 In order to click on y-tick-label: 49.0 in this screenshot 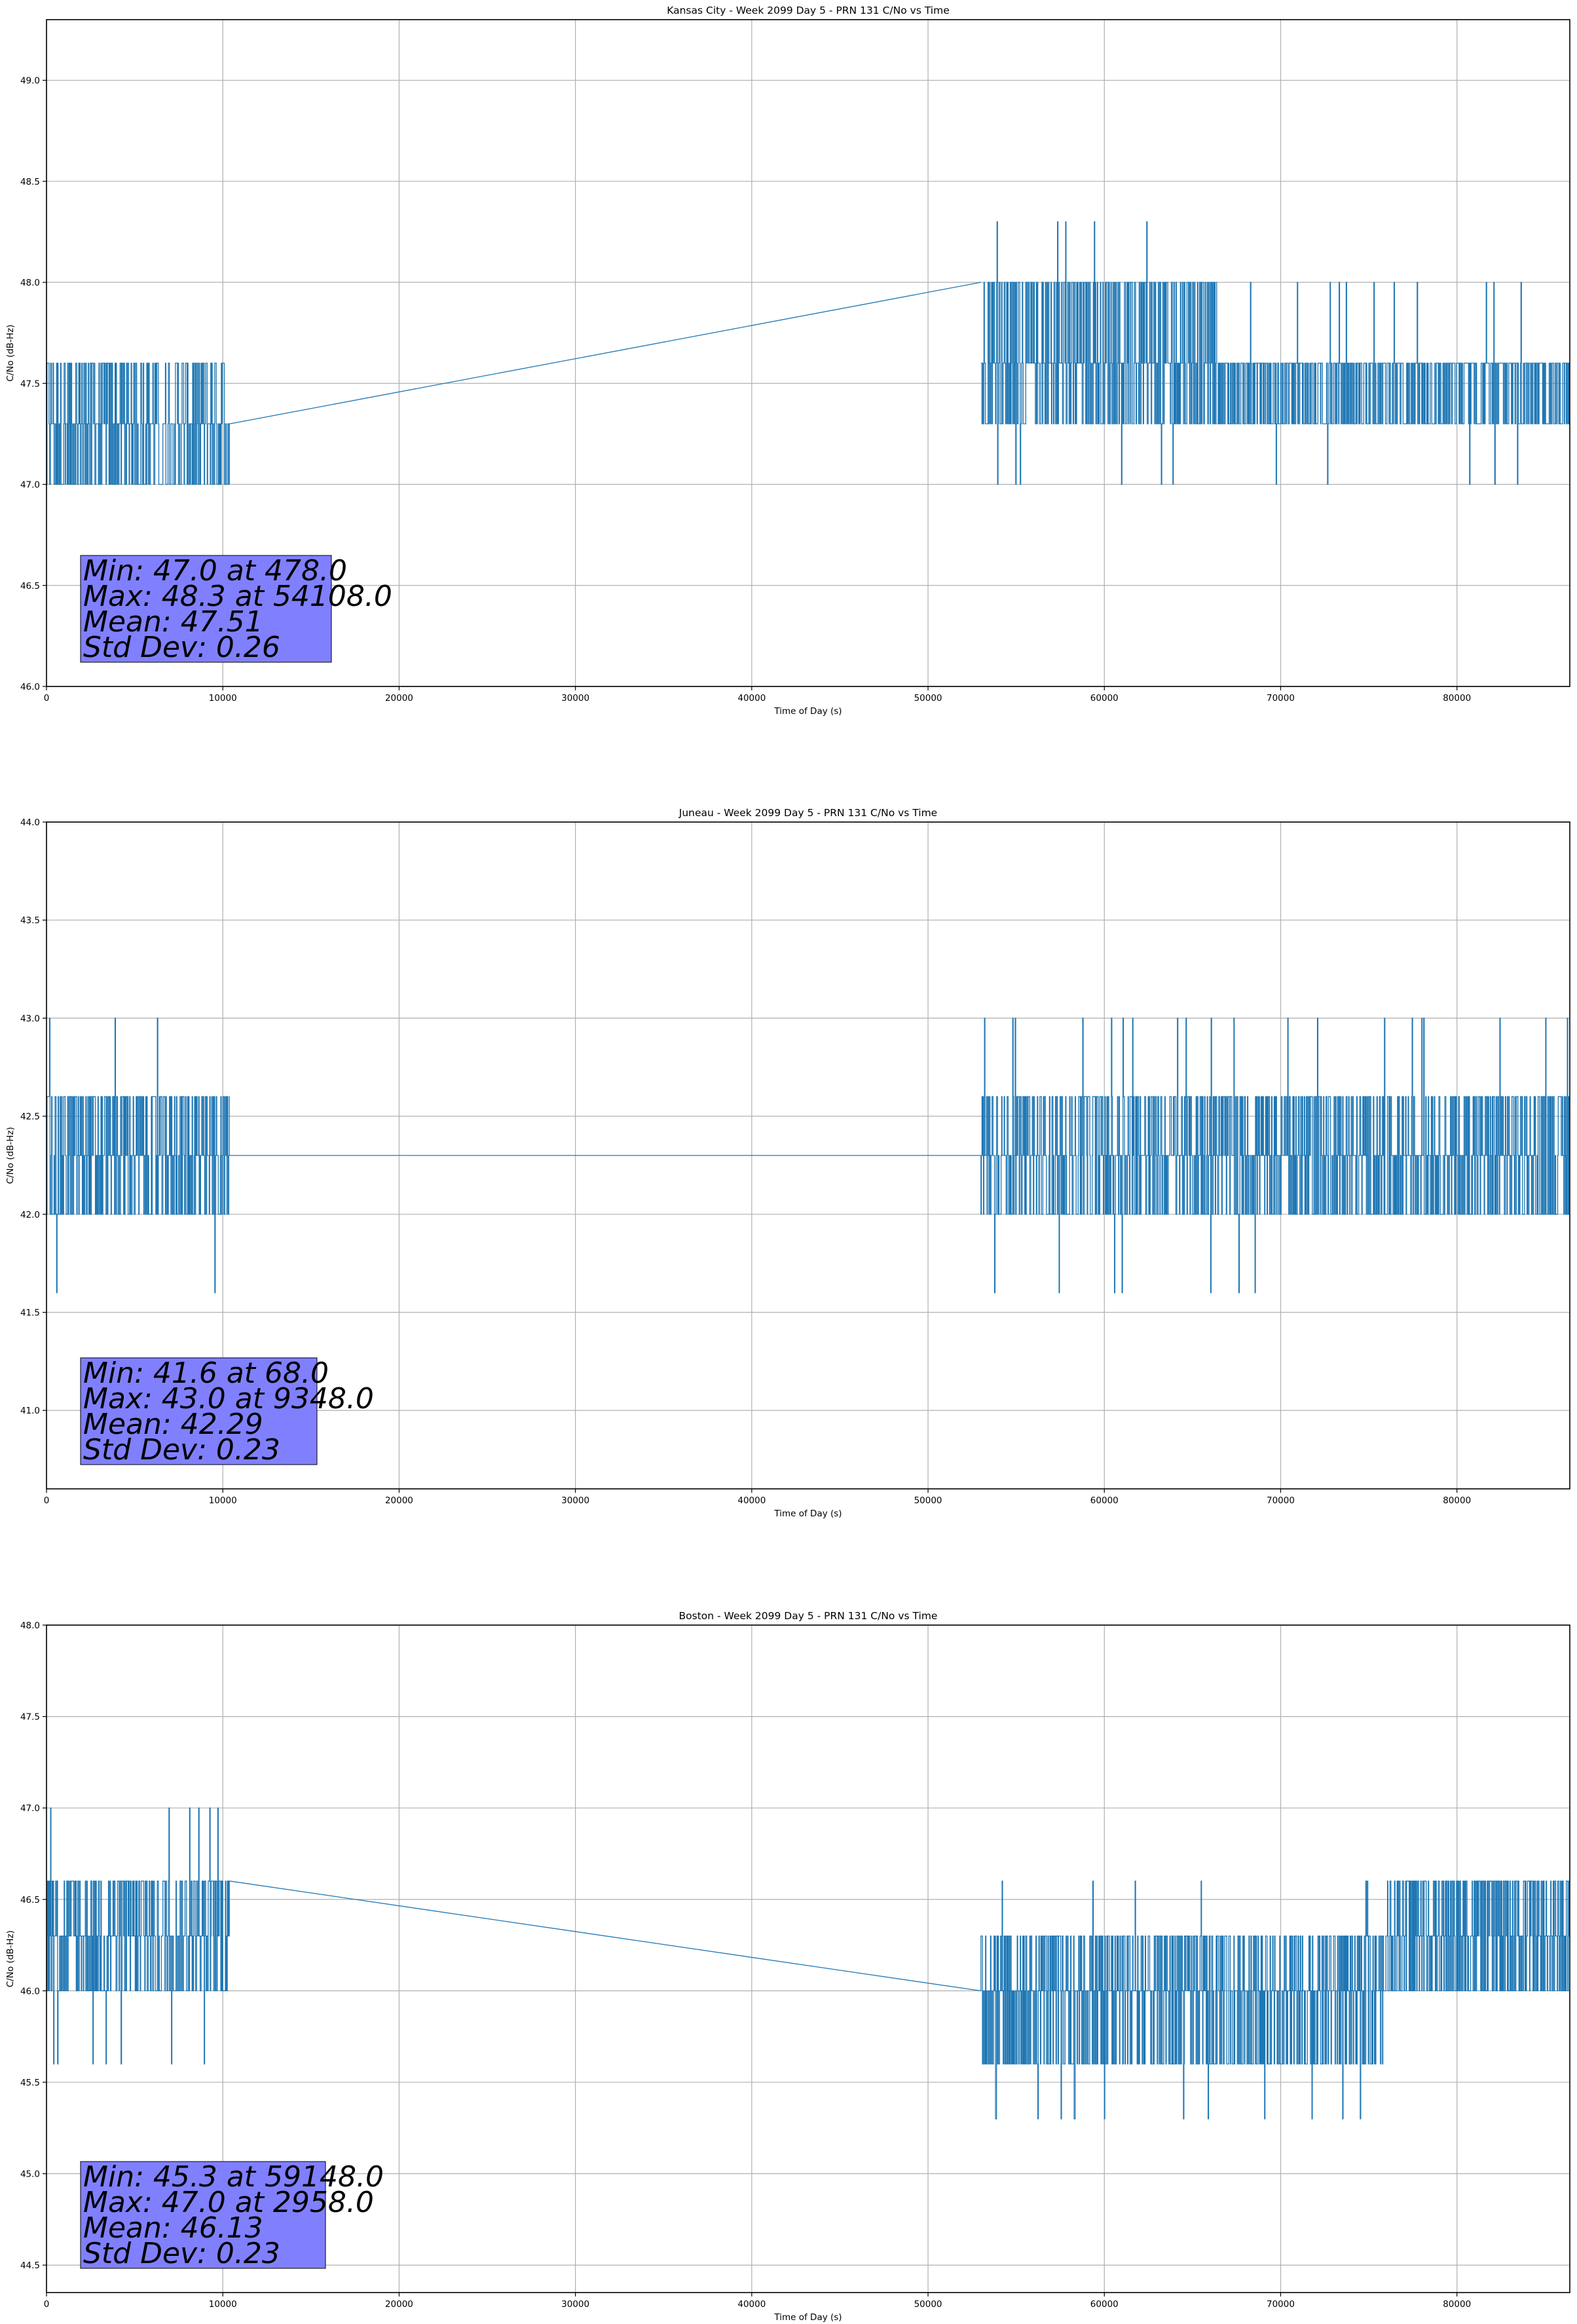, I will do `click(30, 81)`.